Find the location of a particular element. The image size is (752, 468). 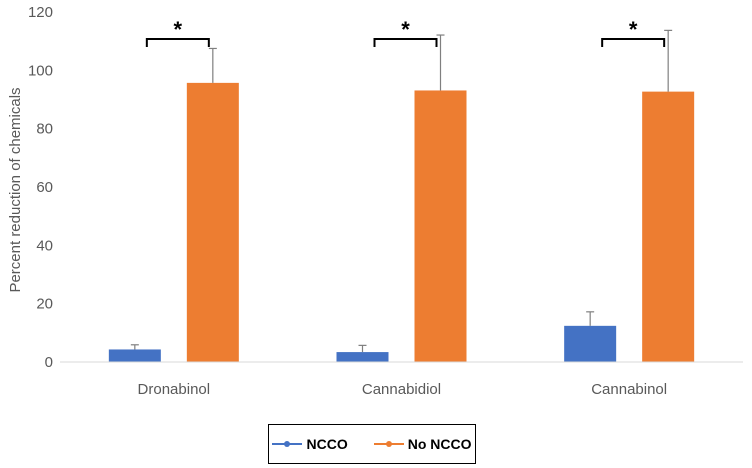

x-tick-label-dronabinol: Dronabinol is located at coordinates (174, 389).